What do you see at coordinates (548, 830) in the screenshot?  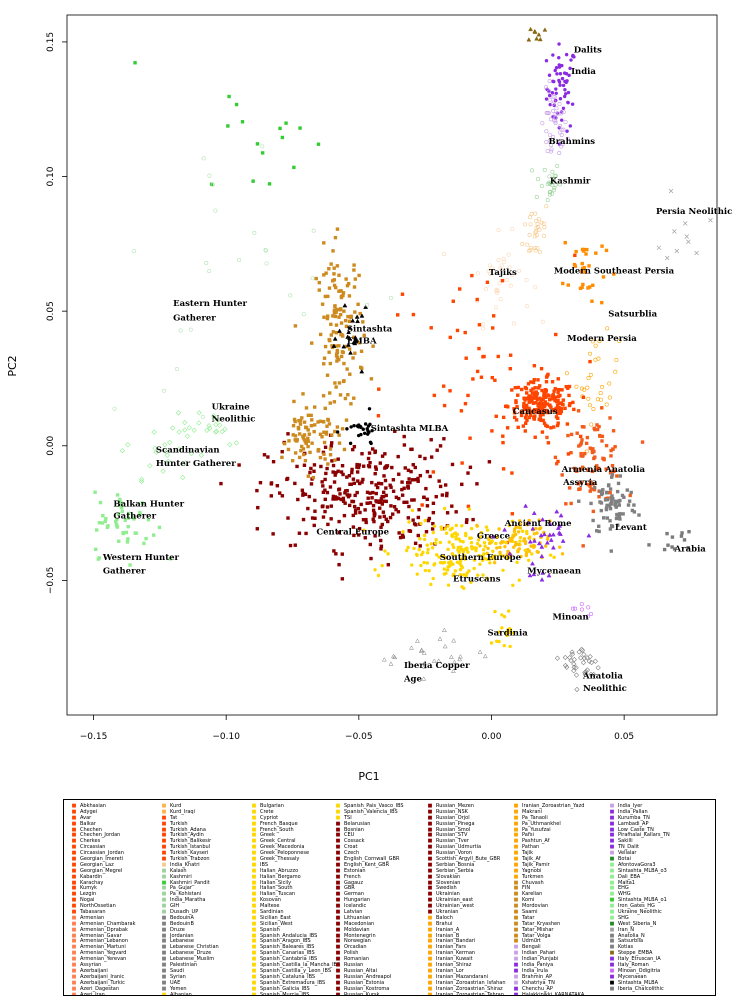 I see `legend-item: ■ Pa_Yusufzai` at bounding box center [548, 830].